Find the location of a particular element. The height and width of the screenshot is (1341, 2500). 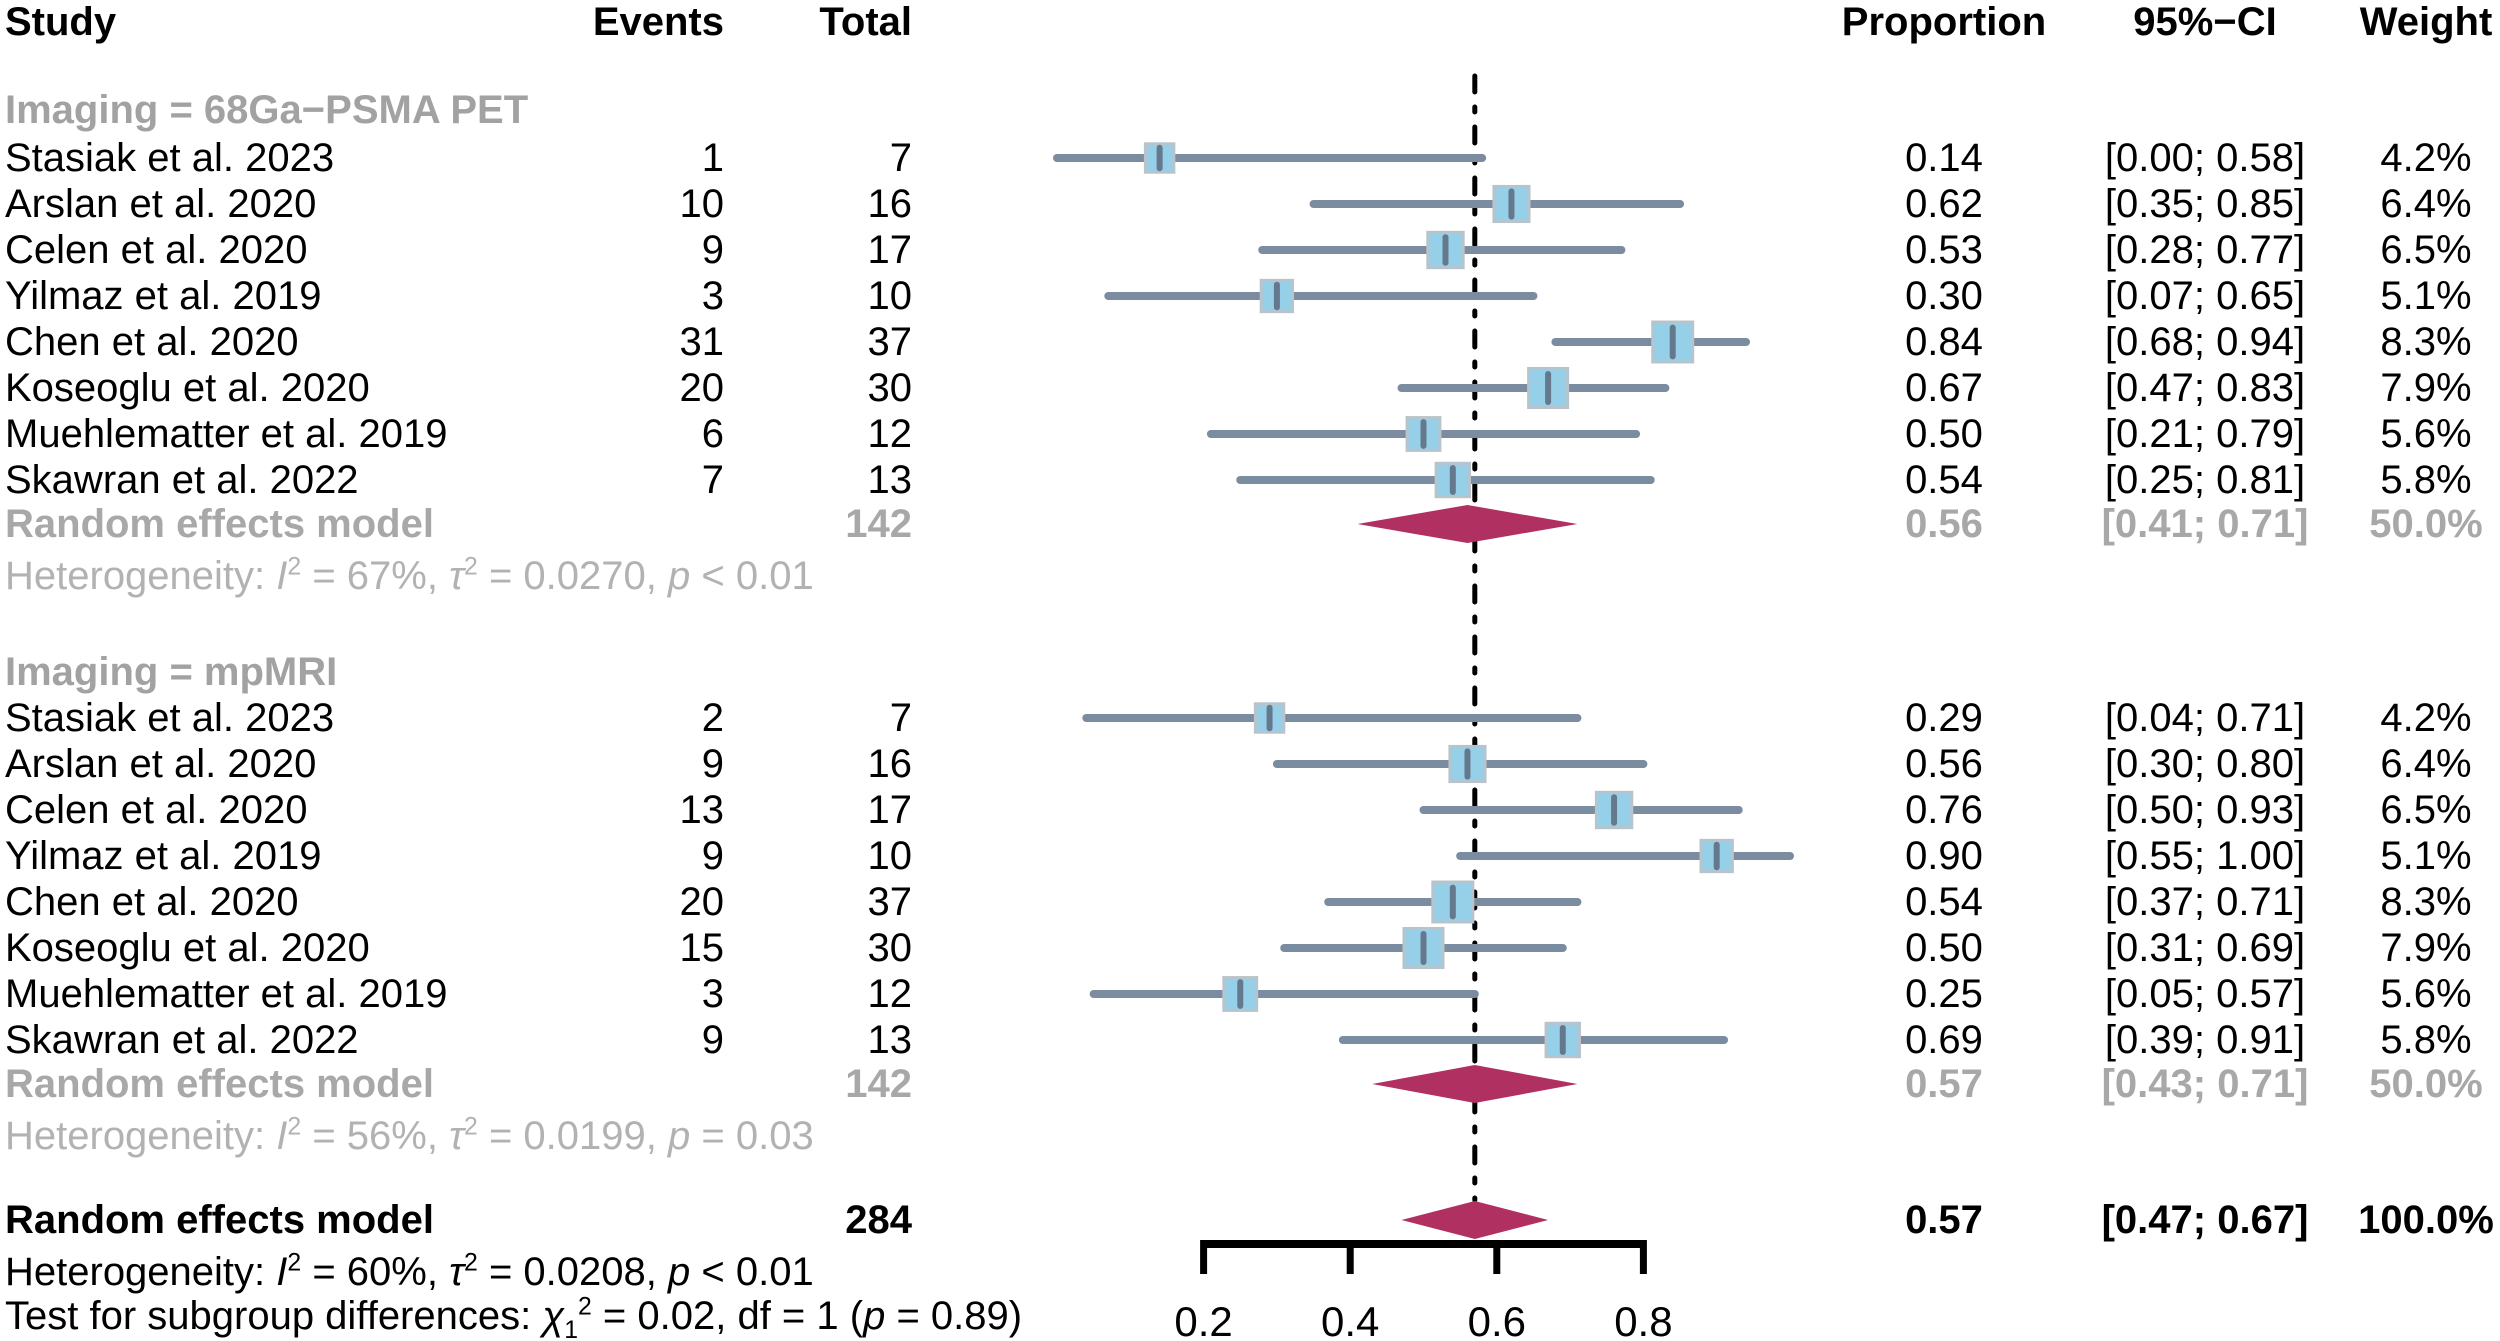

proportion-value: 0.84 is located at coordinates (1944, 342).